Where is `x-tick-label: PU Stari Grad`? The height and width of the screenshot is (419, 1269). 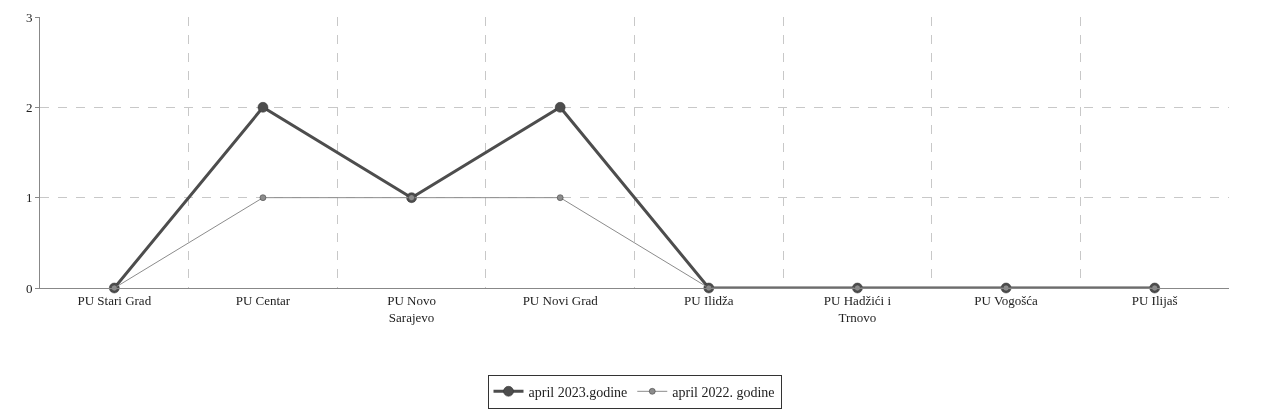 x-tick-label: PU Stari Grad is located at coordinates (114, 300).